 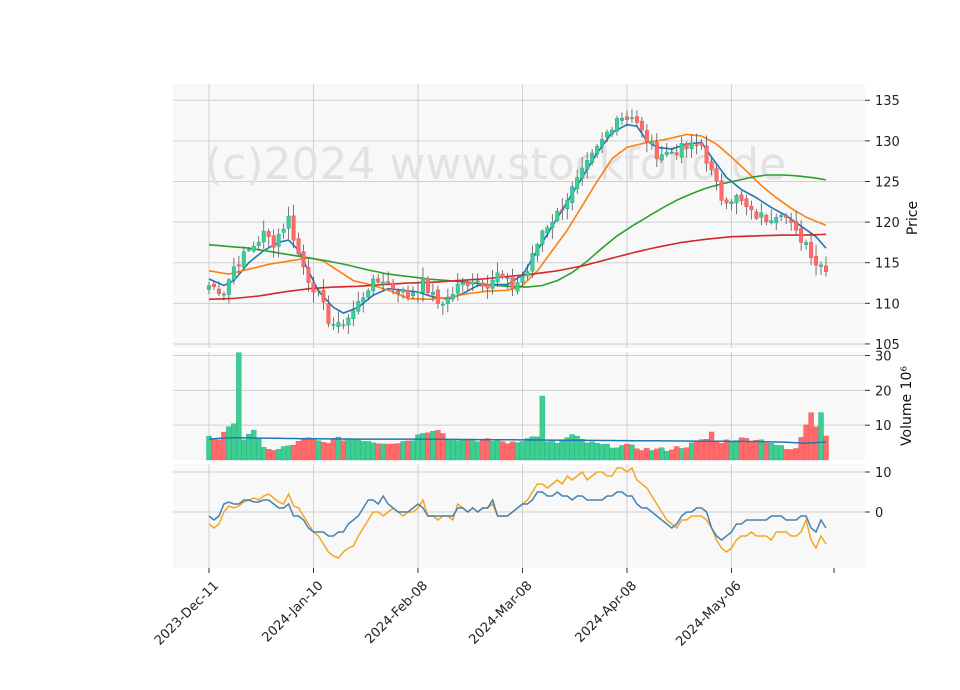 What do you see at coordinates (187, 613) in the screenshot?
I see `x-tick-label: 2023-Dec-11` at bounding box center [187, 613].